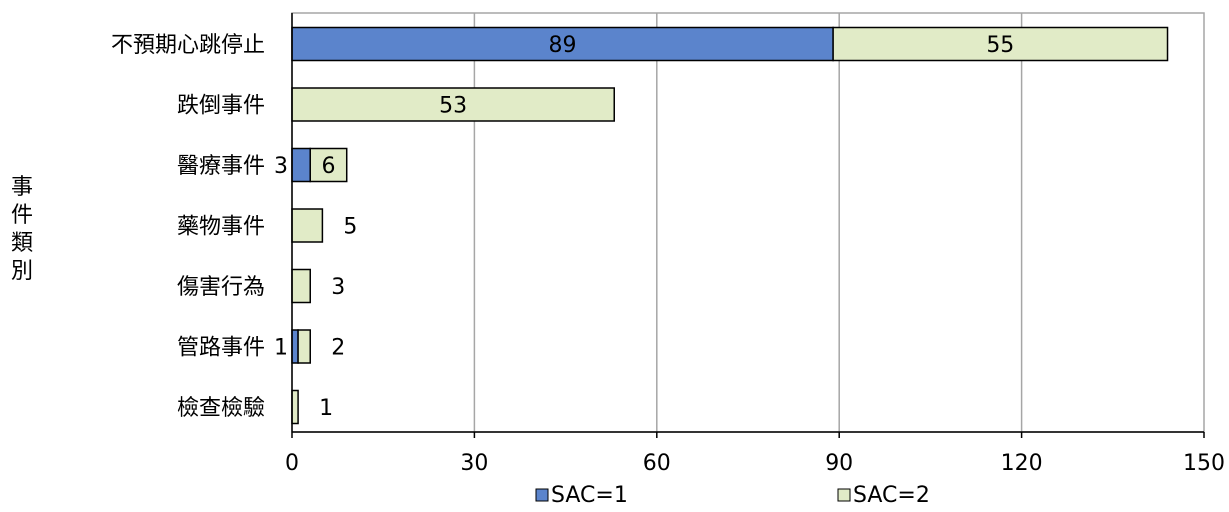 The image size is (1229, 512). I want to click on data-label-sac2: 6, so click(328, 166).